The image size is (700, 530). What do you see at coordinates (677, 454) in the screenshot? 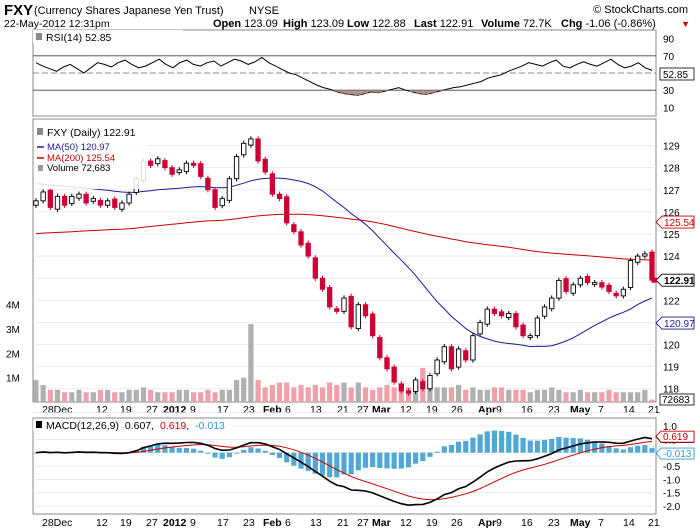
I see `macd-badge-text: -0.013` at bounding box center [677, 454].